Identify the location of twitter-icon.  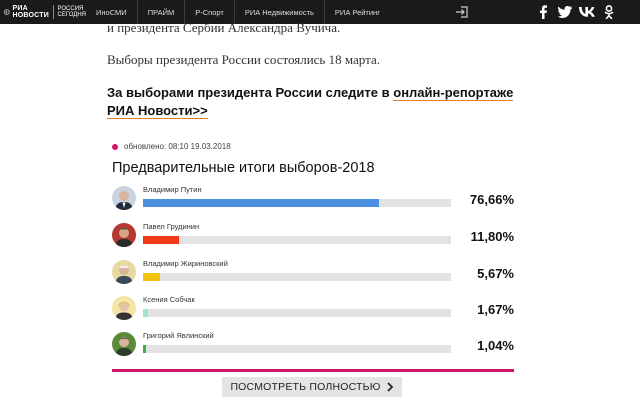
(565, 12).